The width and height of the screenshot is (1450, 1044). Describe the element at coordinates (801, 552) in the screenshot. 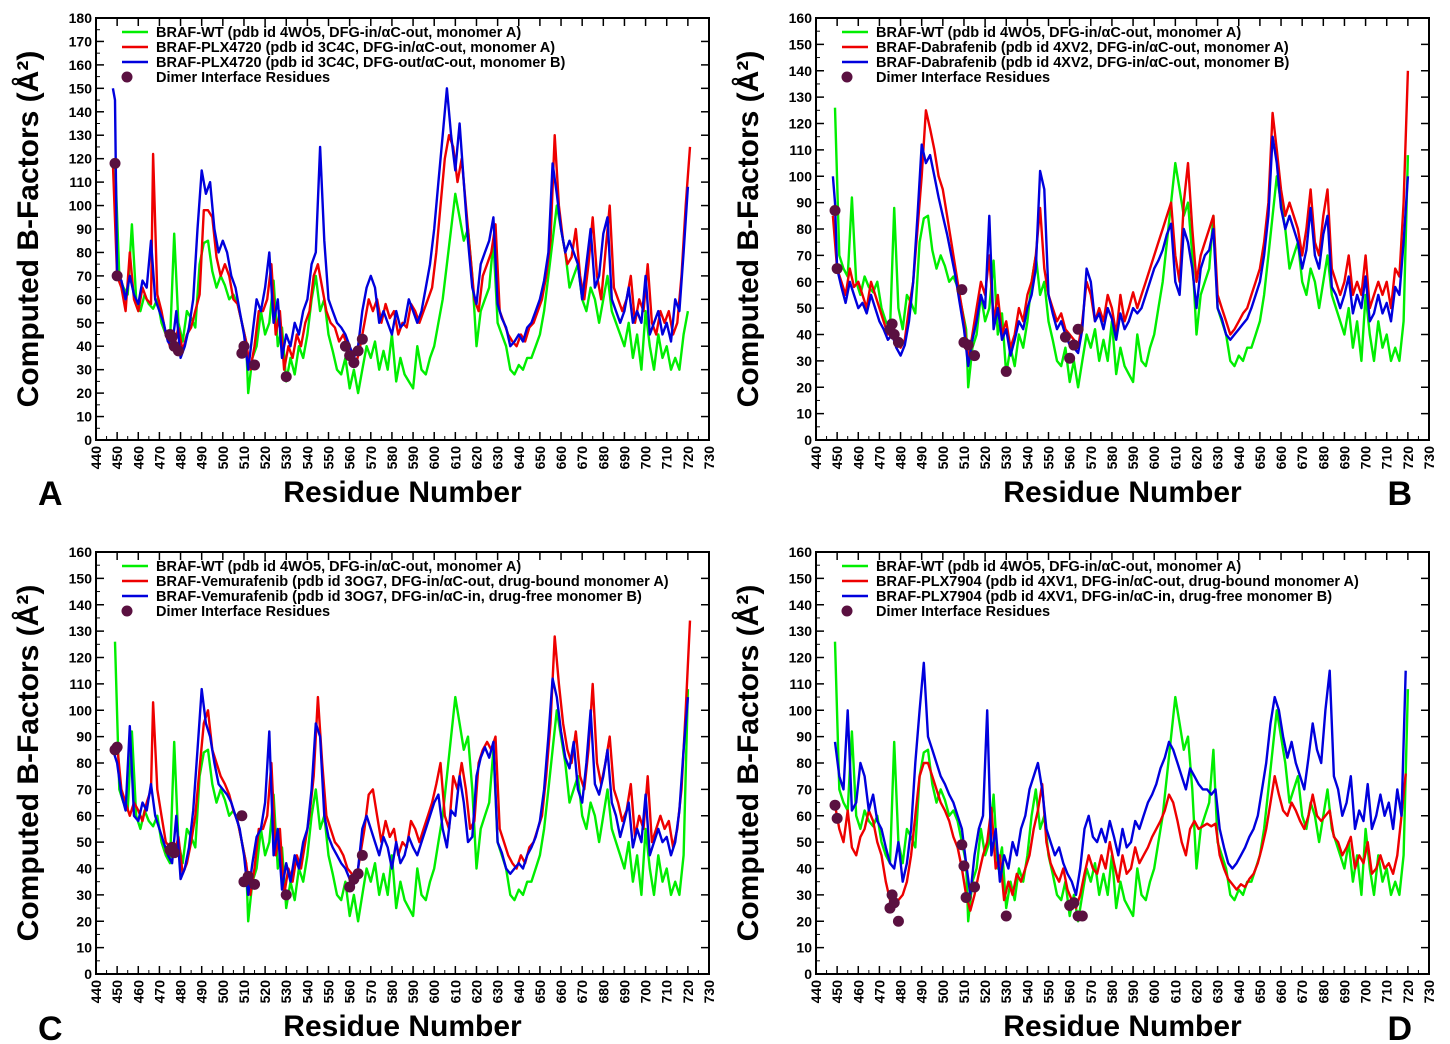

I see `y-tick-label: 160` at that location.